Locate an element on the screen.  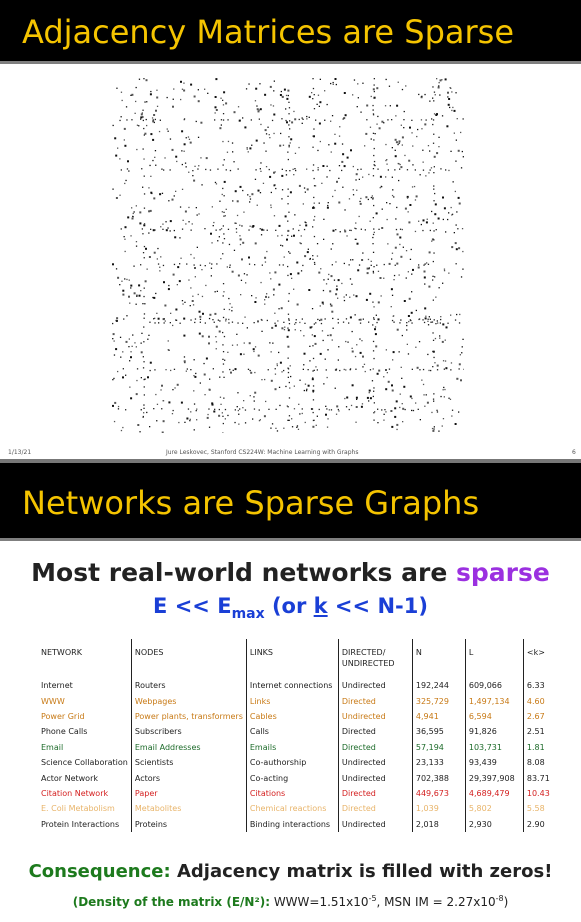
formula-part2: (or is located at coordinates (289, 606).